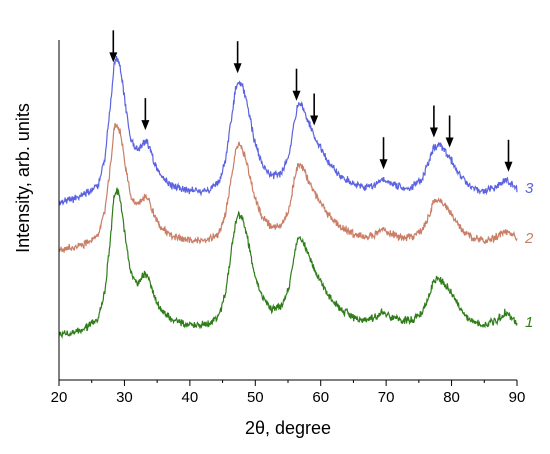 The width and height of the screenshot is (550, 454). What do you see at coordinates (320, 397) in the screenshot?
I see `x-tick-label: 60` at bounding box center [320, 397].